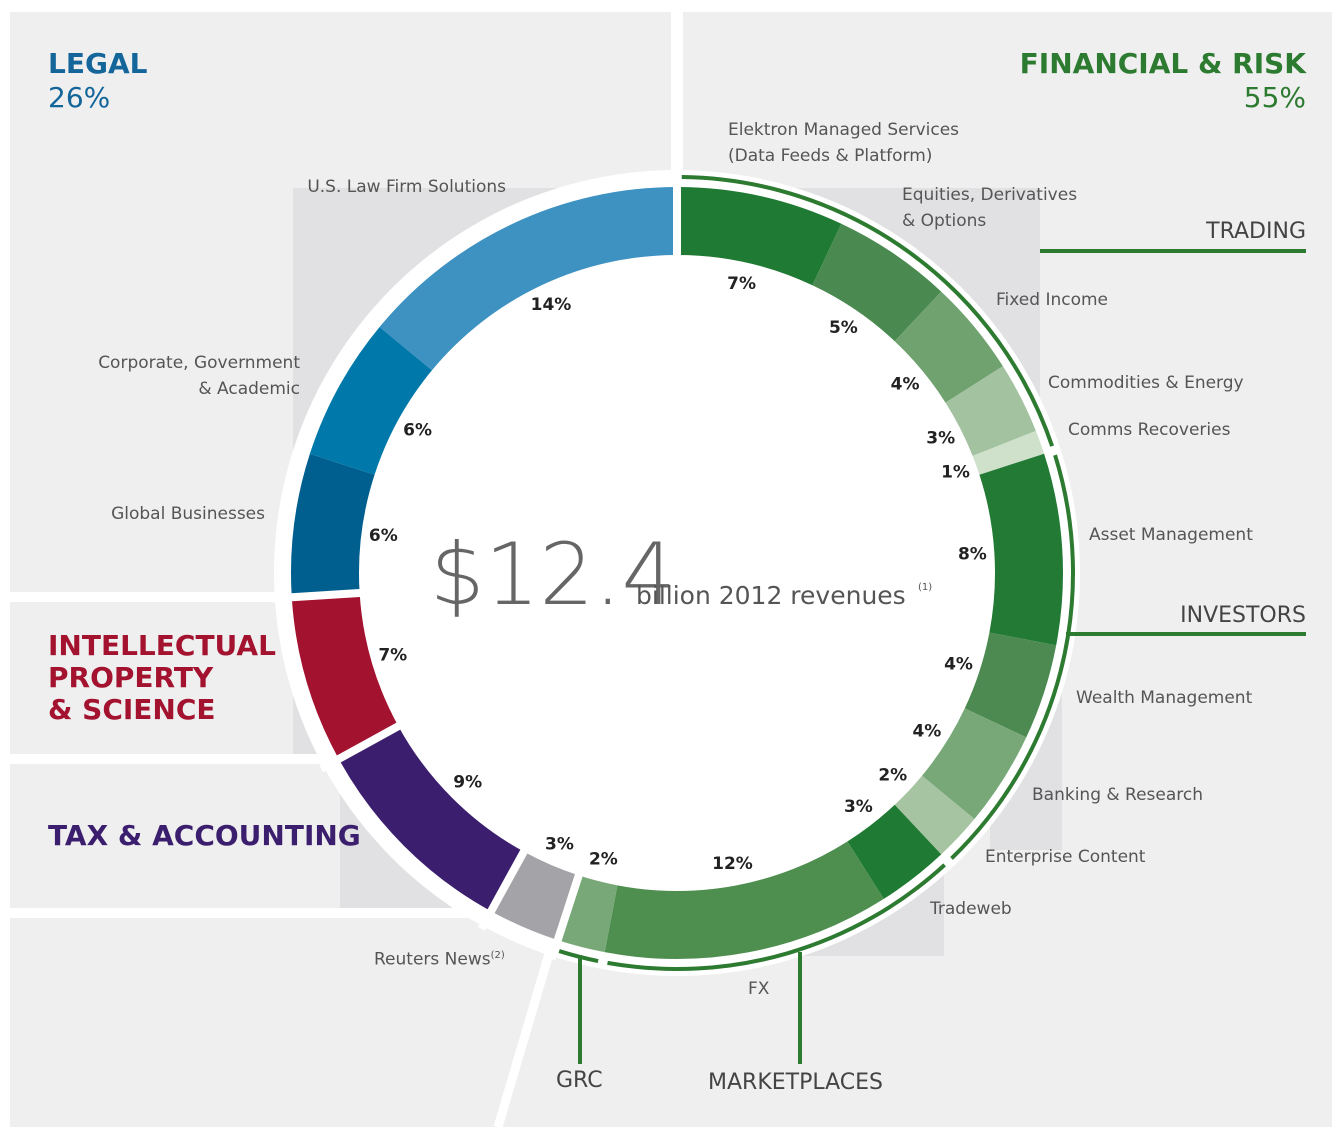 Image resolution: width=1332 pixels, height=1127 pixels. I want to click on category-label-box: TAX & ACCOUNTING, so click(204, 836).